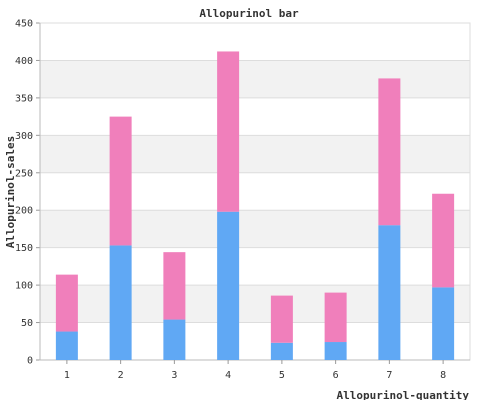 This screenshot has width=500, height=404. What do you see at coordinates (255, 375) in the screenshot?
I see `x-tick-labels: 1 2 3 4 5 6 7 8` at bounding box center [255, 375].